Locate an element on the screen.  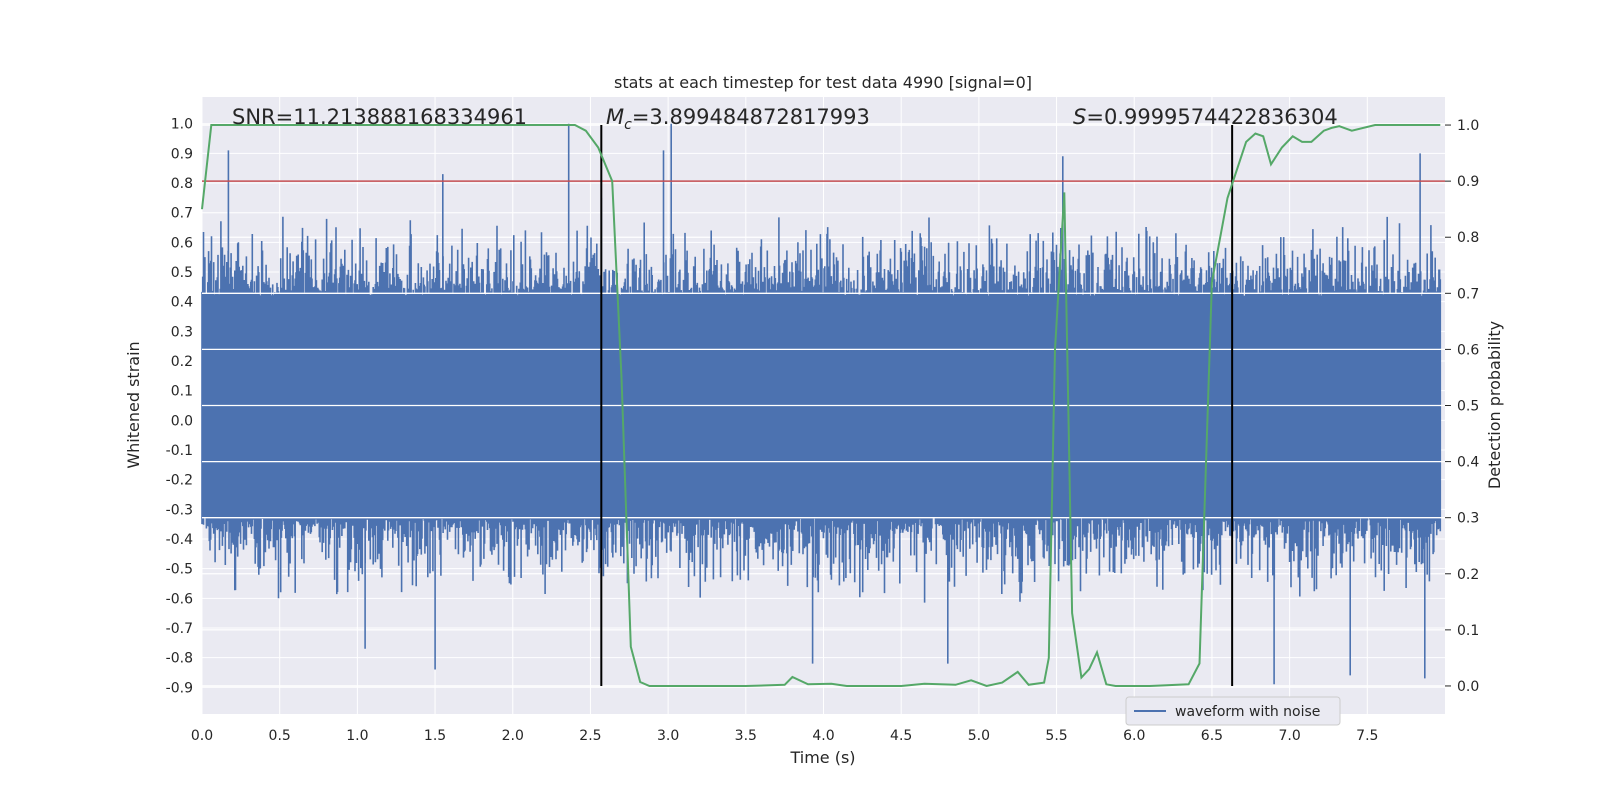
y-tick-label: 1.0 is located at coordinates (182, 125).